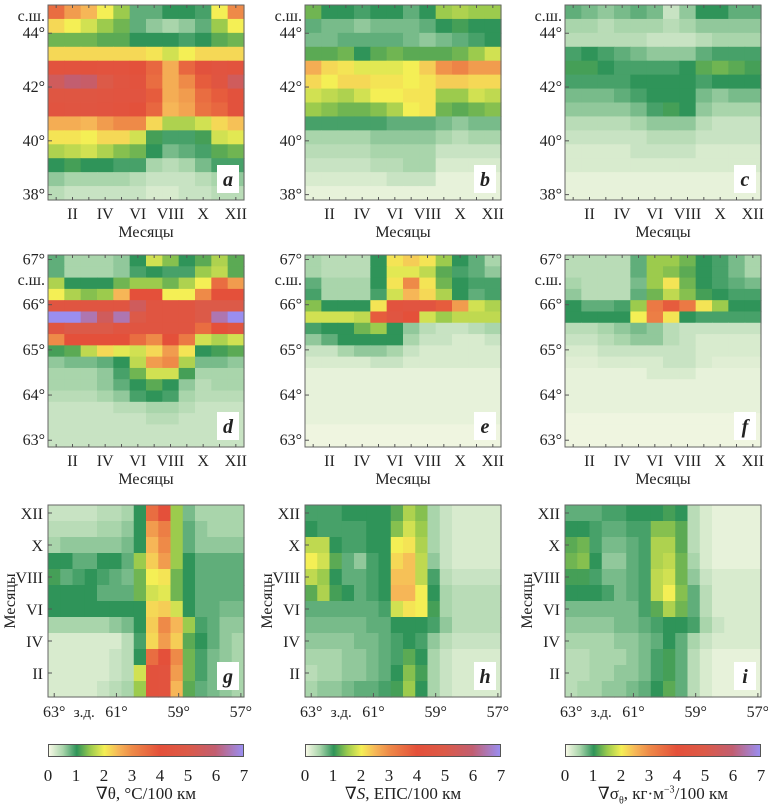  What do you see at coordinates (34, 305) in the screenshot?
I see `y-tick-label: 66°` at bounding box center [34, 305].